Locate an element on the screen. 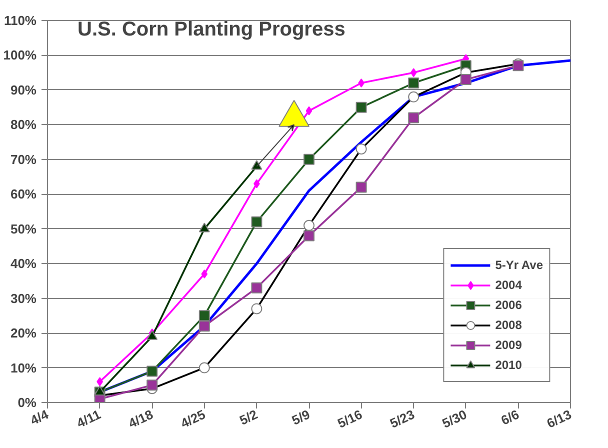  legend-label: 2006 is located at coordinates (508, 305).